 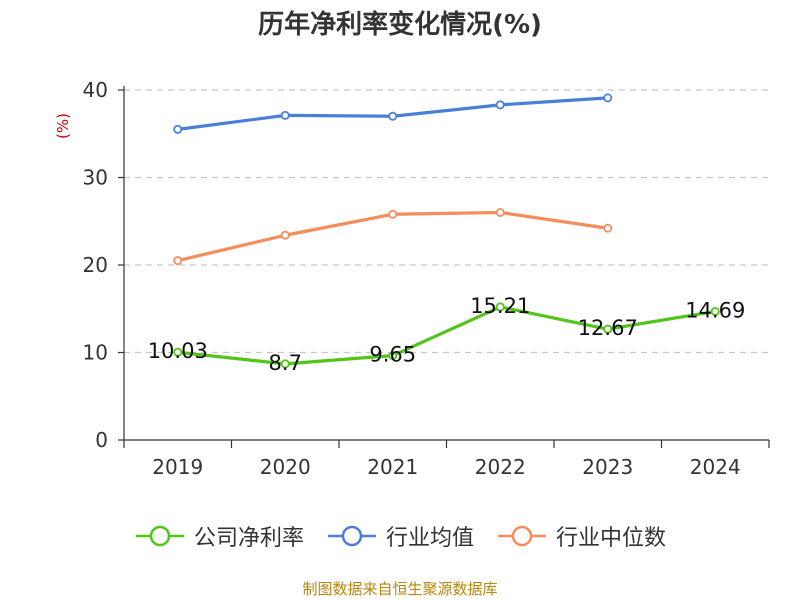 I want to click on y-tick-label: 0, so click(x=101, y=440).